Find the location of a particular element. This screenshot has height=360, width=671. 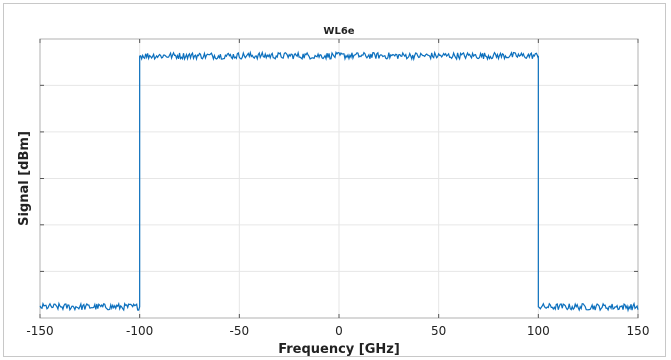

x-tick-label: -100 is located at coordinates (139, 331).